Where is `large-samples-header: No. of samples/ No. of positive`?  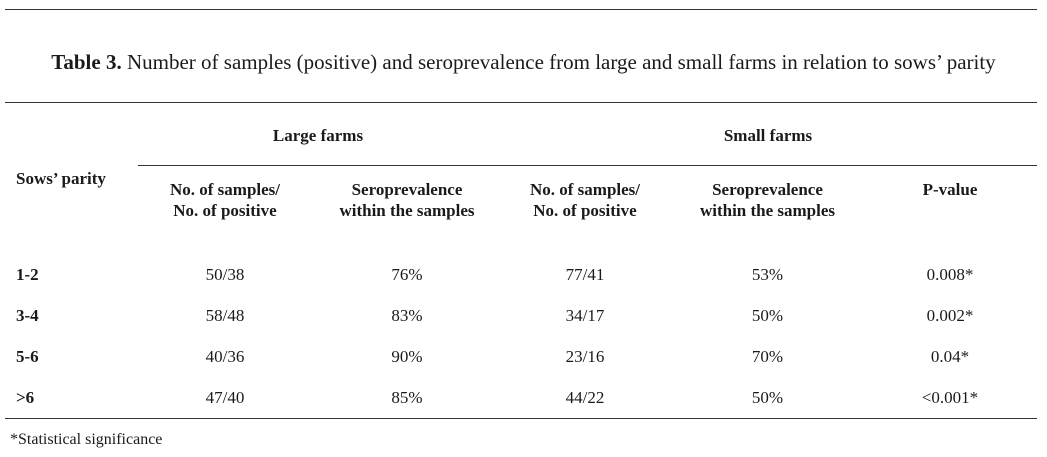
large-samples-header: No. of samples/ No. of positive is located at coordinates (225, 200).